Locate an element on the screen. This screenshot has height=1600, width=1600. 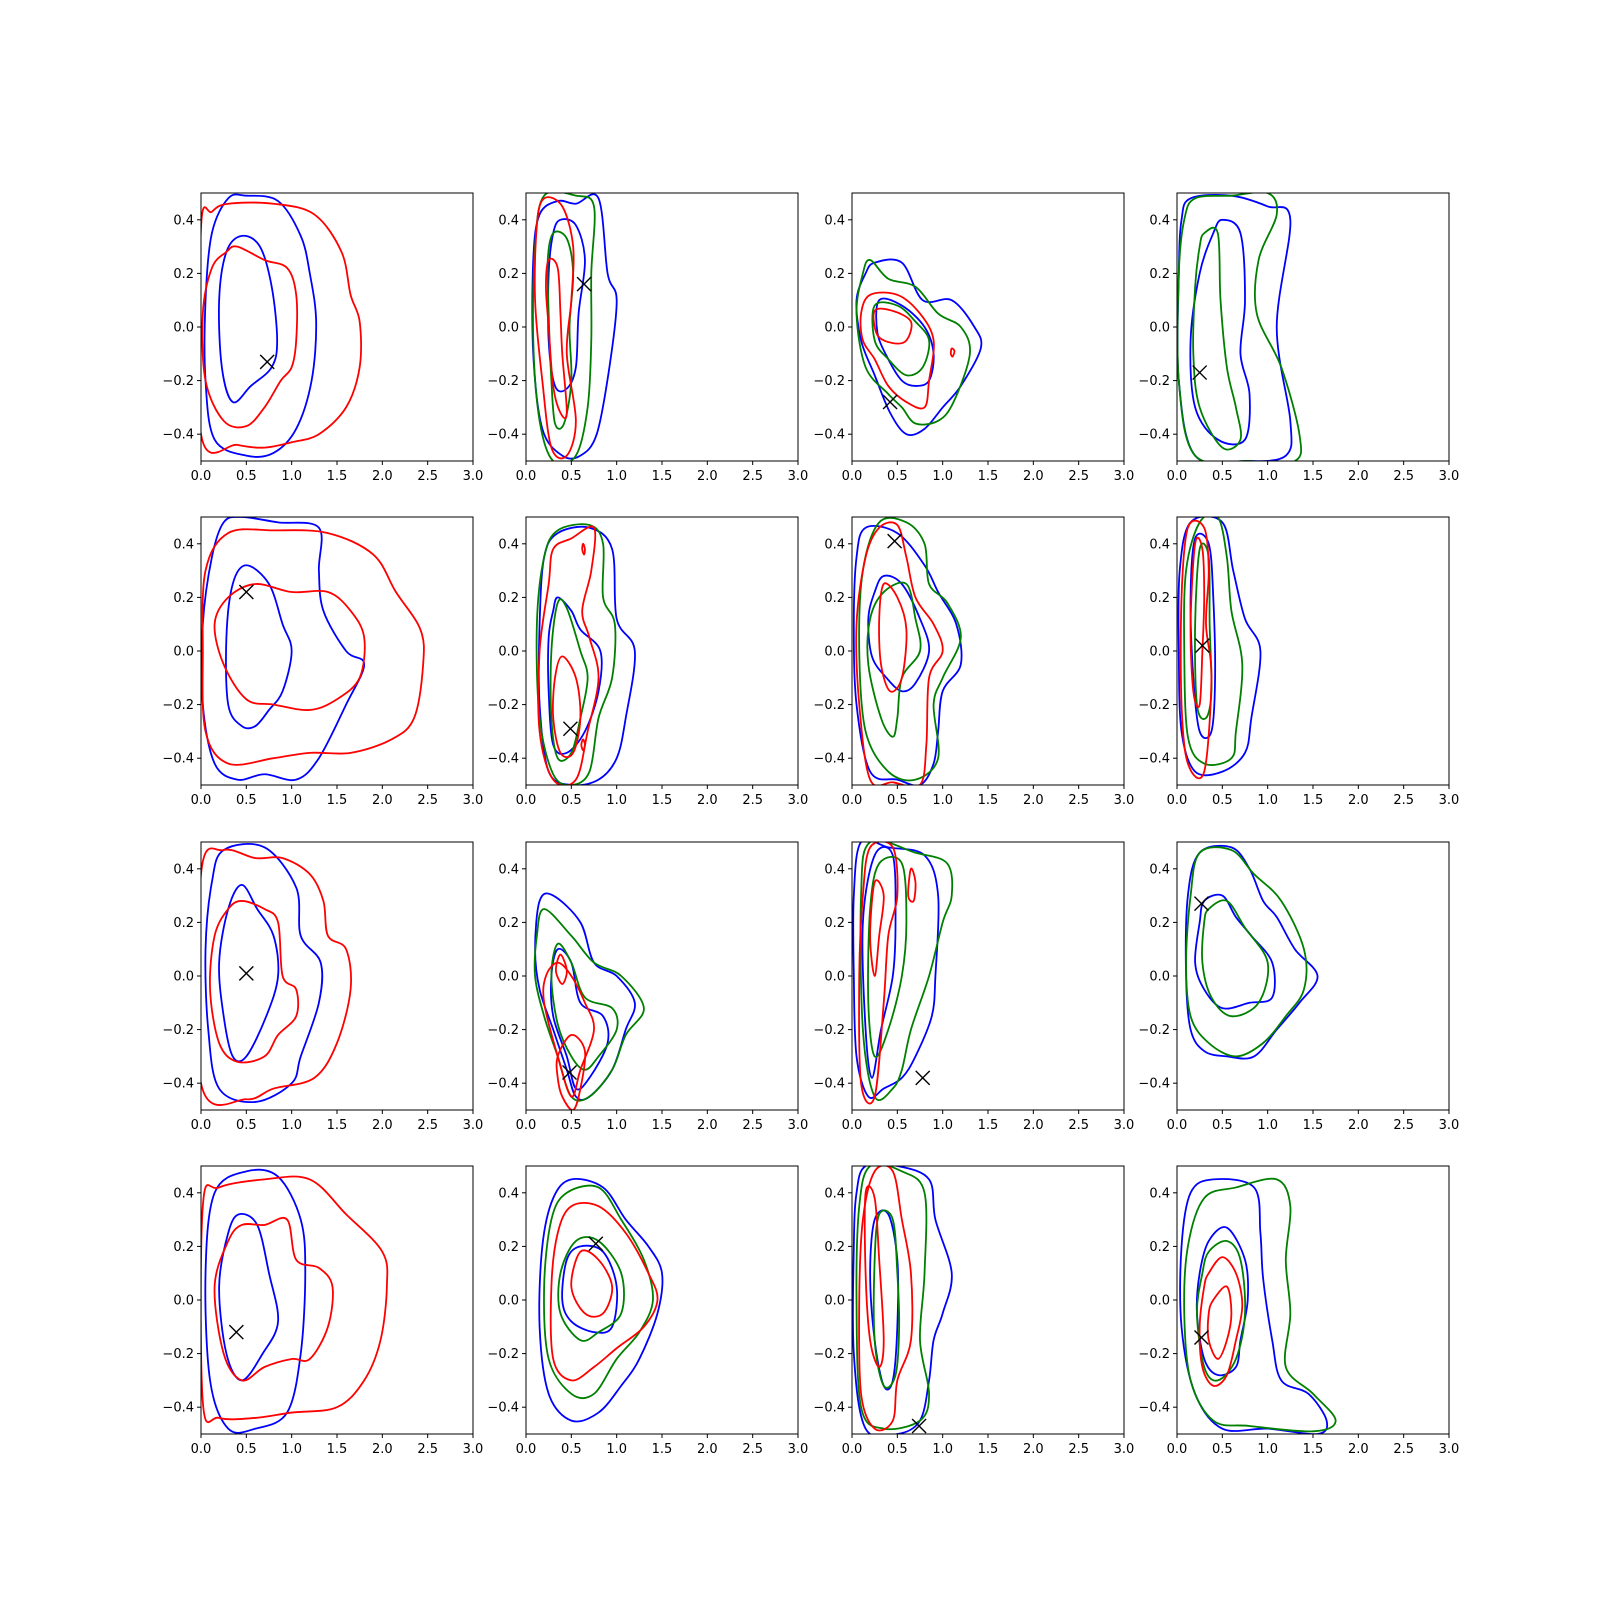
subplot-r4-c3: 0.0 0.5 1.0 1.5 2.0 2.5 3.0 −0.4 −0.2 0.0 0.2 0.4 is located at coordinates (973, 1311).